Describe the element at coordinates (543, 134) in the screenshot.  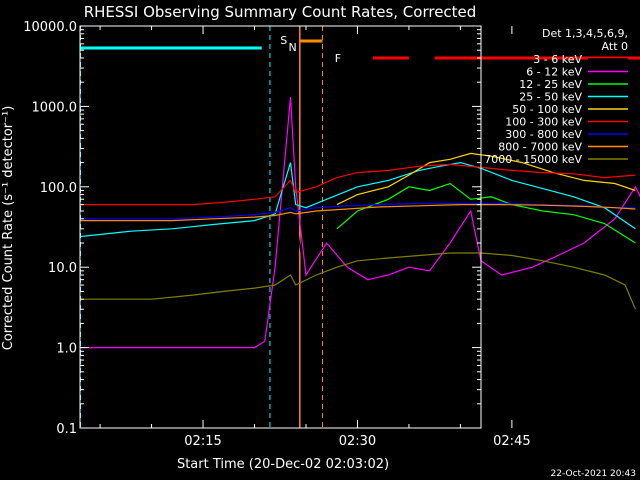
I see `legend-entry-label: 300 - 800 keV` at that location.